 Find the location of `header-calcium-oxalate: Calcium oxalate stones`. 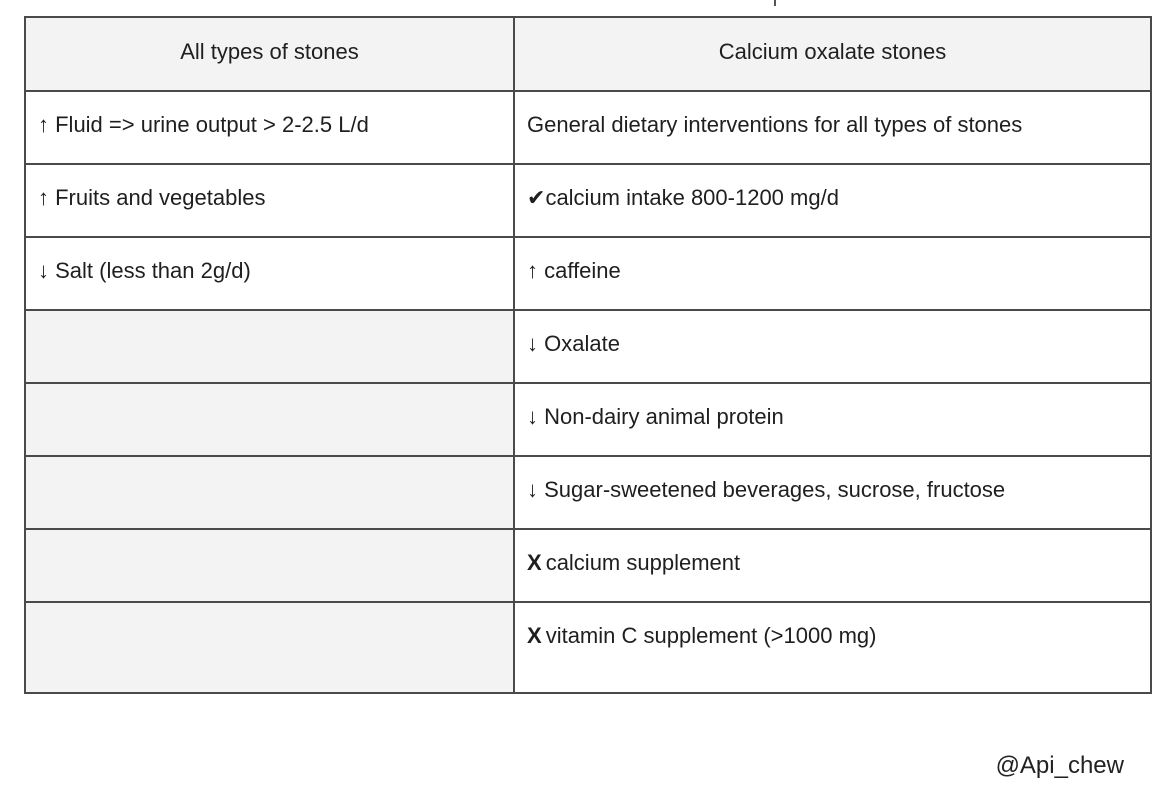

header-calcium-oxalate: Calcium oxalate stones is located at coordinates (832, 54).